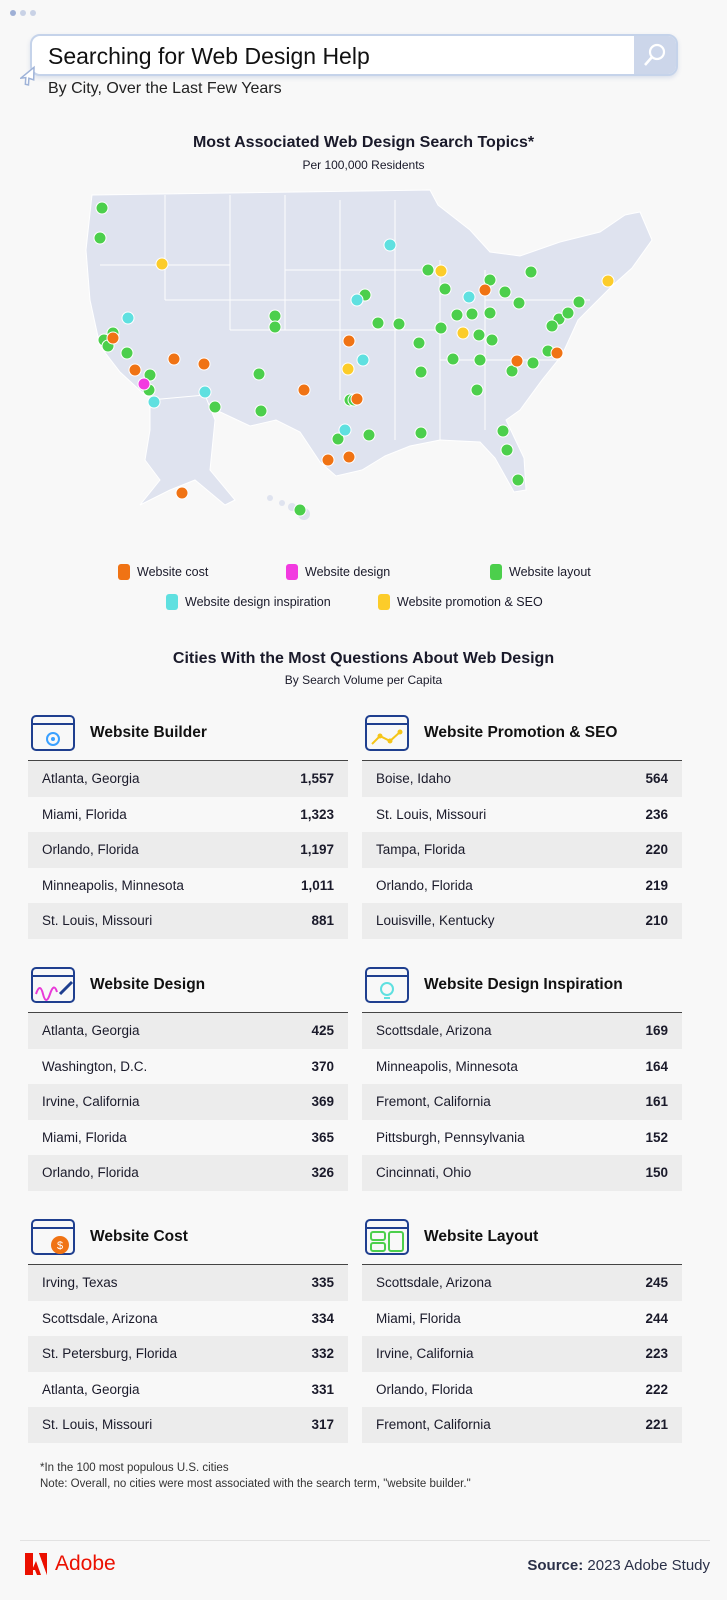 The image size is (727, 1600). I want to click on city-value: 223, so click(656, 1354).